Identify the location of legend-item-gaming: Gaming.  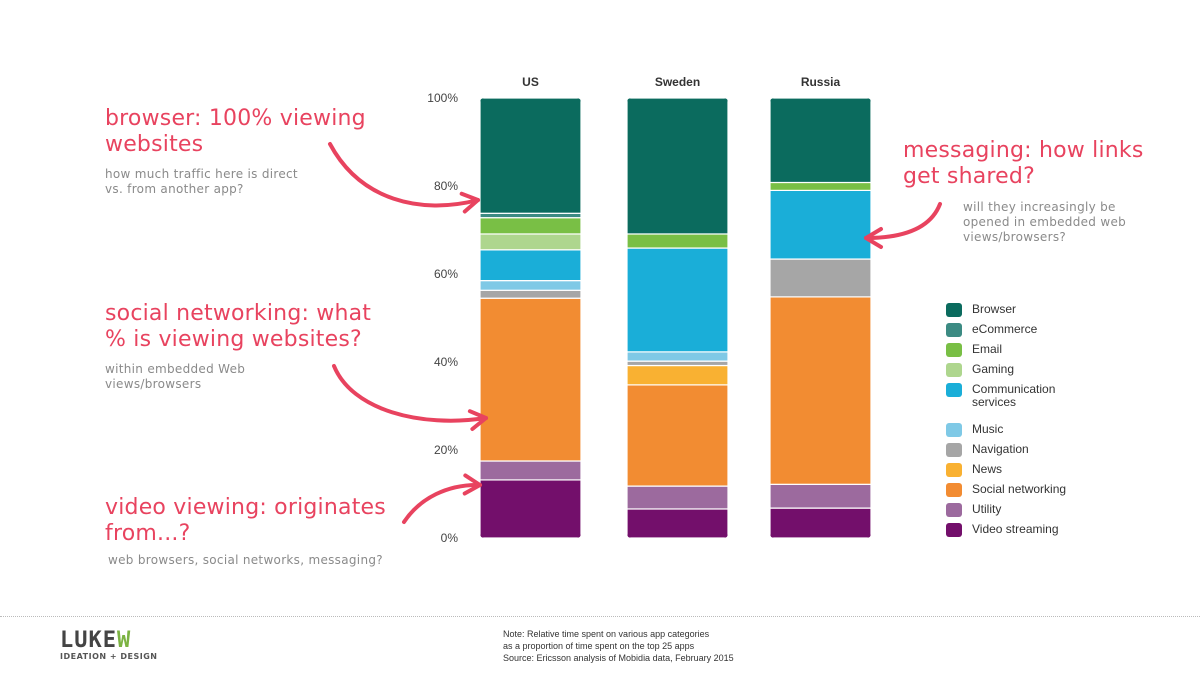
(1061, 372).